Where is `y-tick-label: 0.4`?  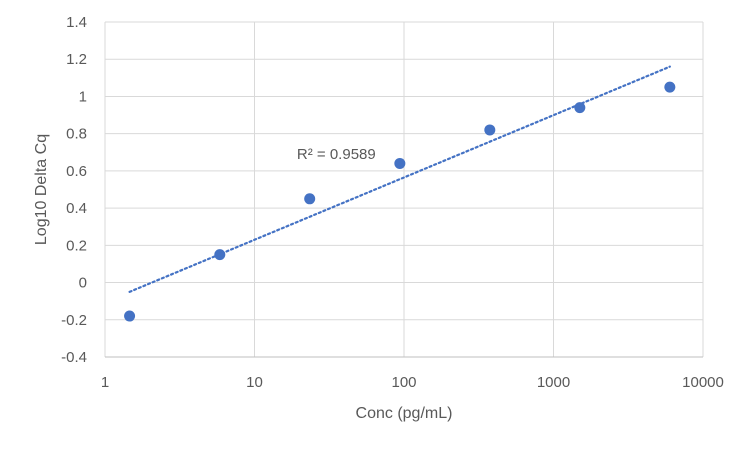 y-tick-label: 0.4 is located at coordinates (76, 208).